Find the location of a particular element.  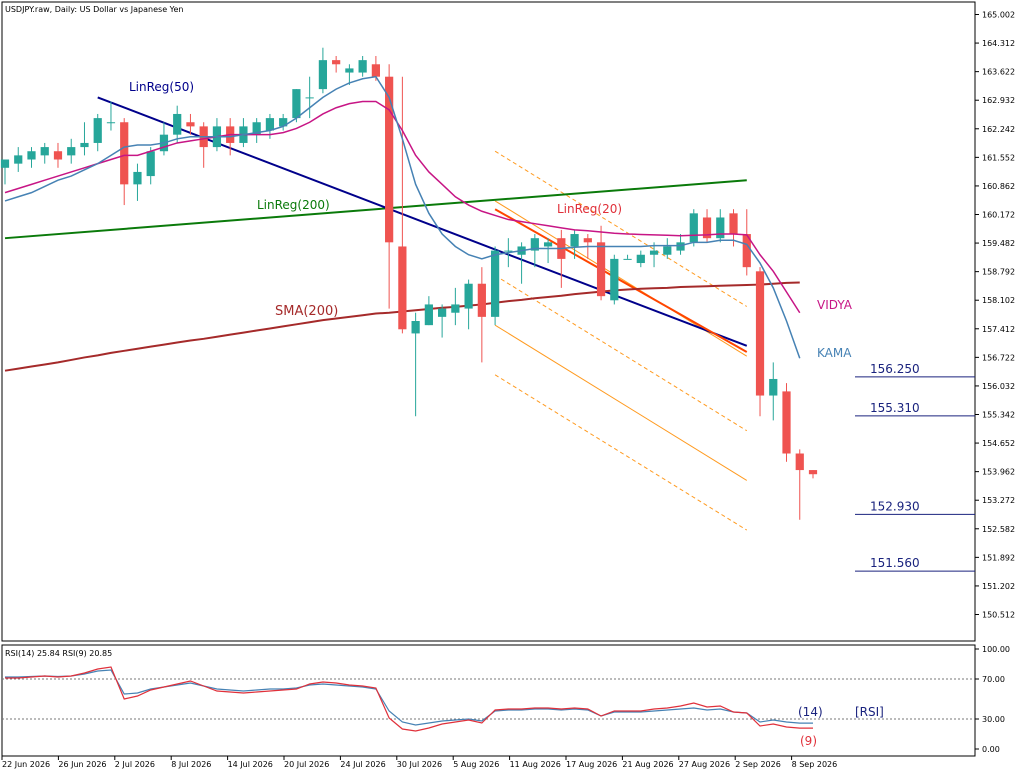

y-tick-label: 155.342 is located at coordinates (998, 415).